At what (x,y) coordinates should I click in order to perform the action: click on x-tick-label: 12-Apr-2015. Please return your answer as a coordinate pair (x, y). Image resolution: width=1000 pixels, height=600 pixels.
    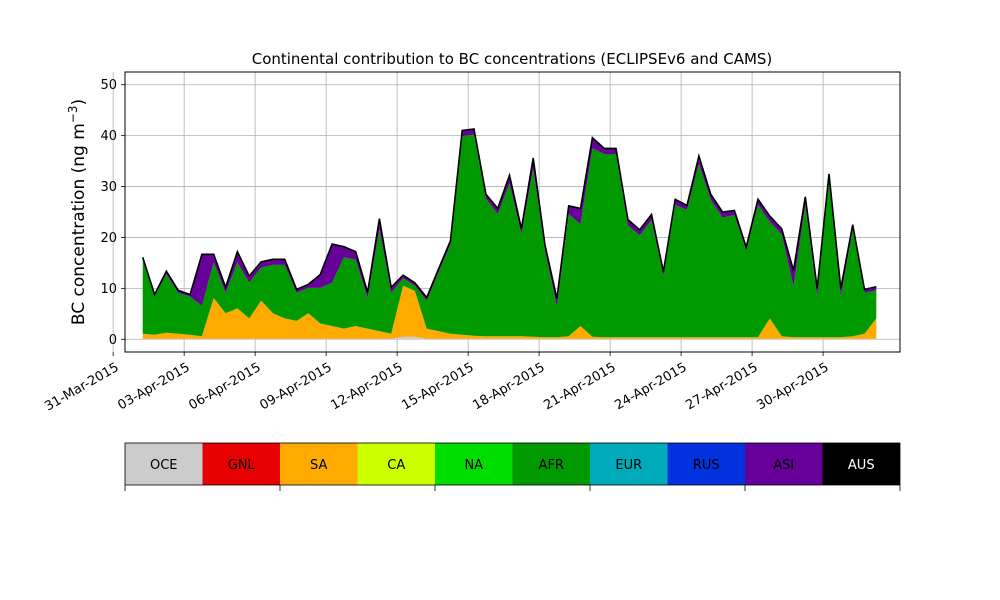
    Looking at the image, I should click on (366, 386).